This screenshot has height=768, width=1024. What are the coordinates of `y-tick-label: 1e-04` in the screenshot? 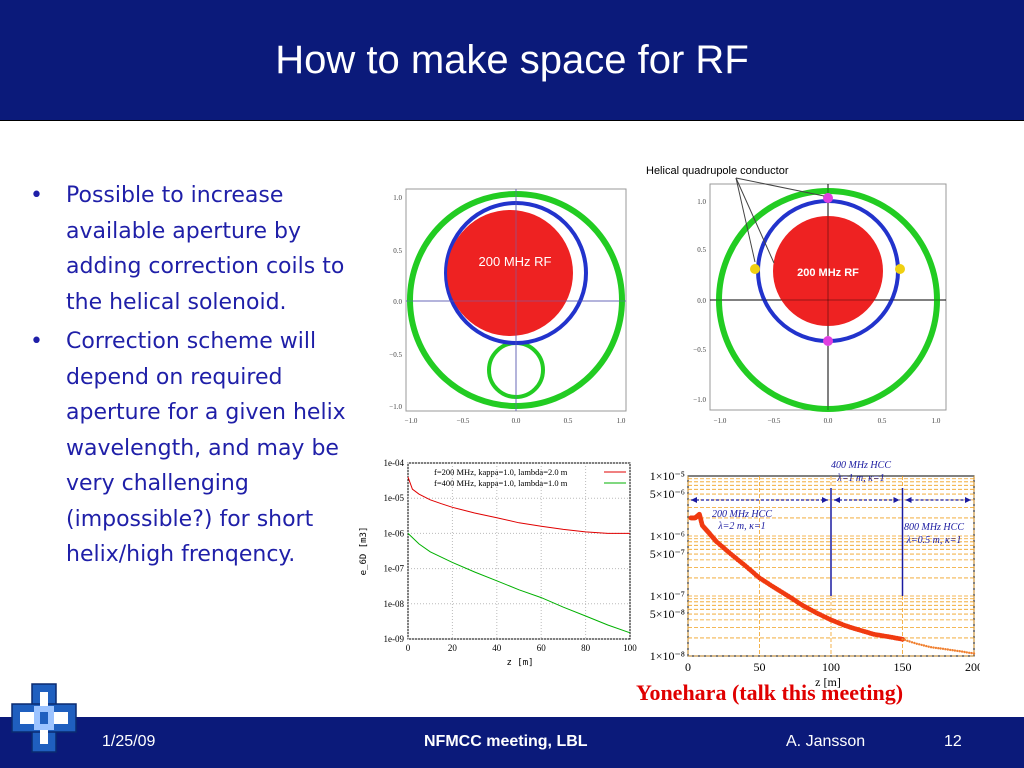 It's located at (394, 463).